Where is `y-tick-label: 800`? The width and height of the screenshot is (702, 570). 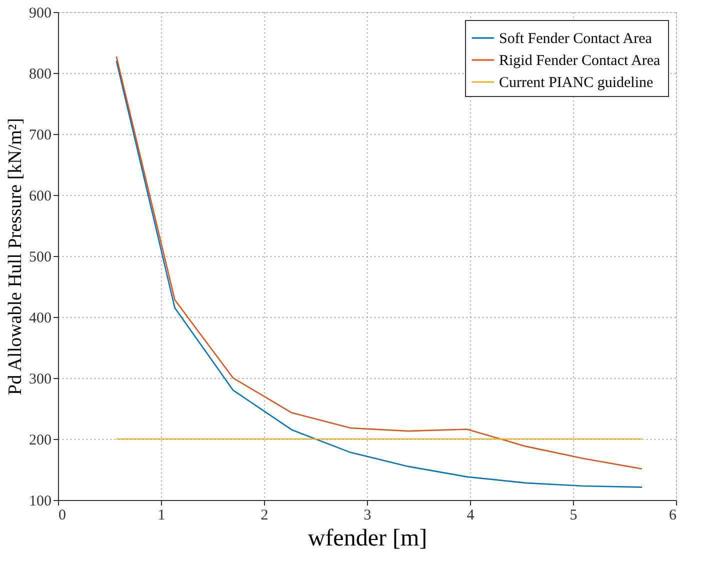
y-tick-label: 800 is located at coordinates (40, 74).